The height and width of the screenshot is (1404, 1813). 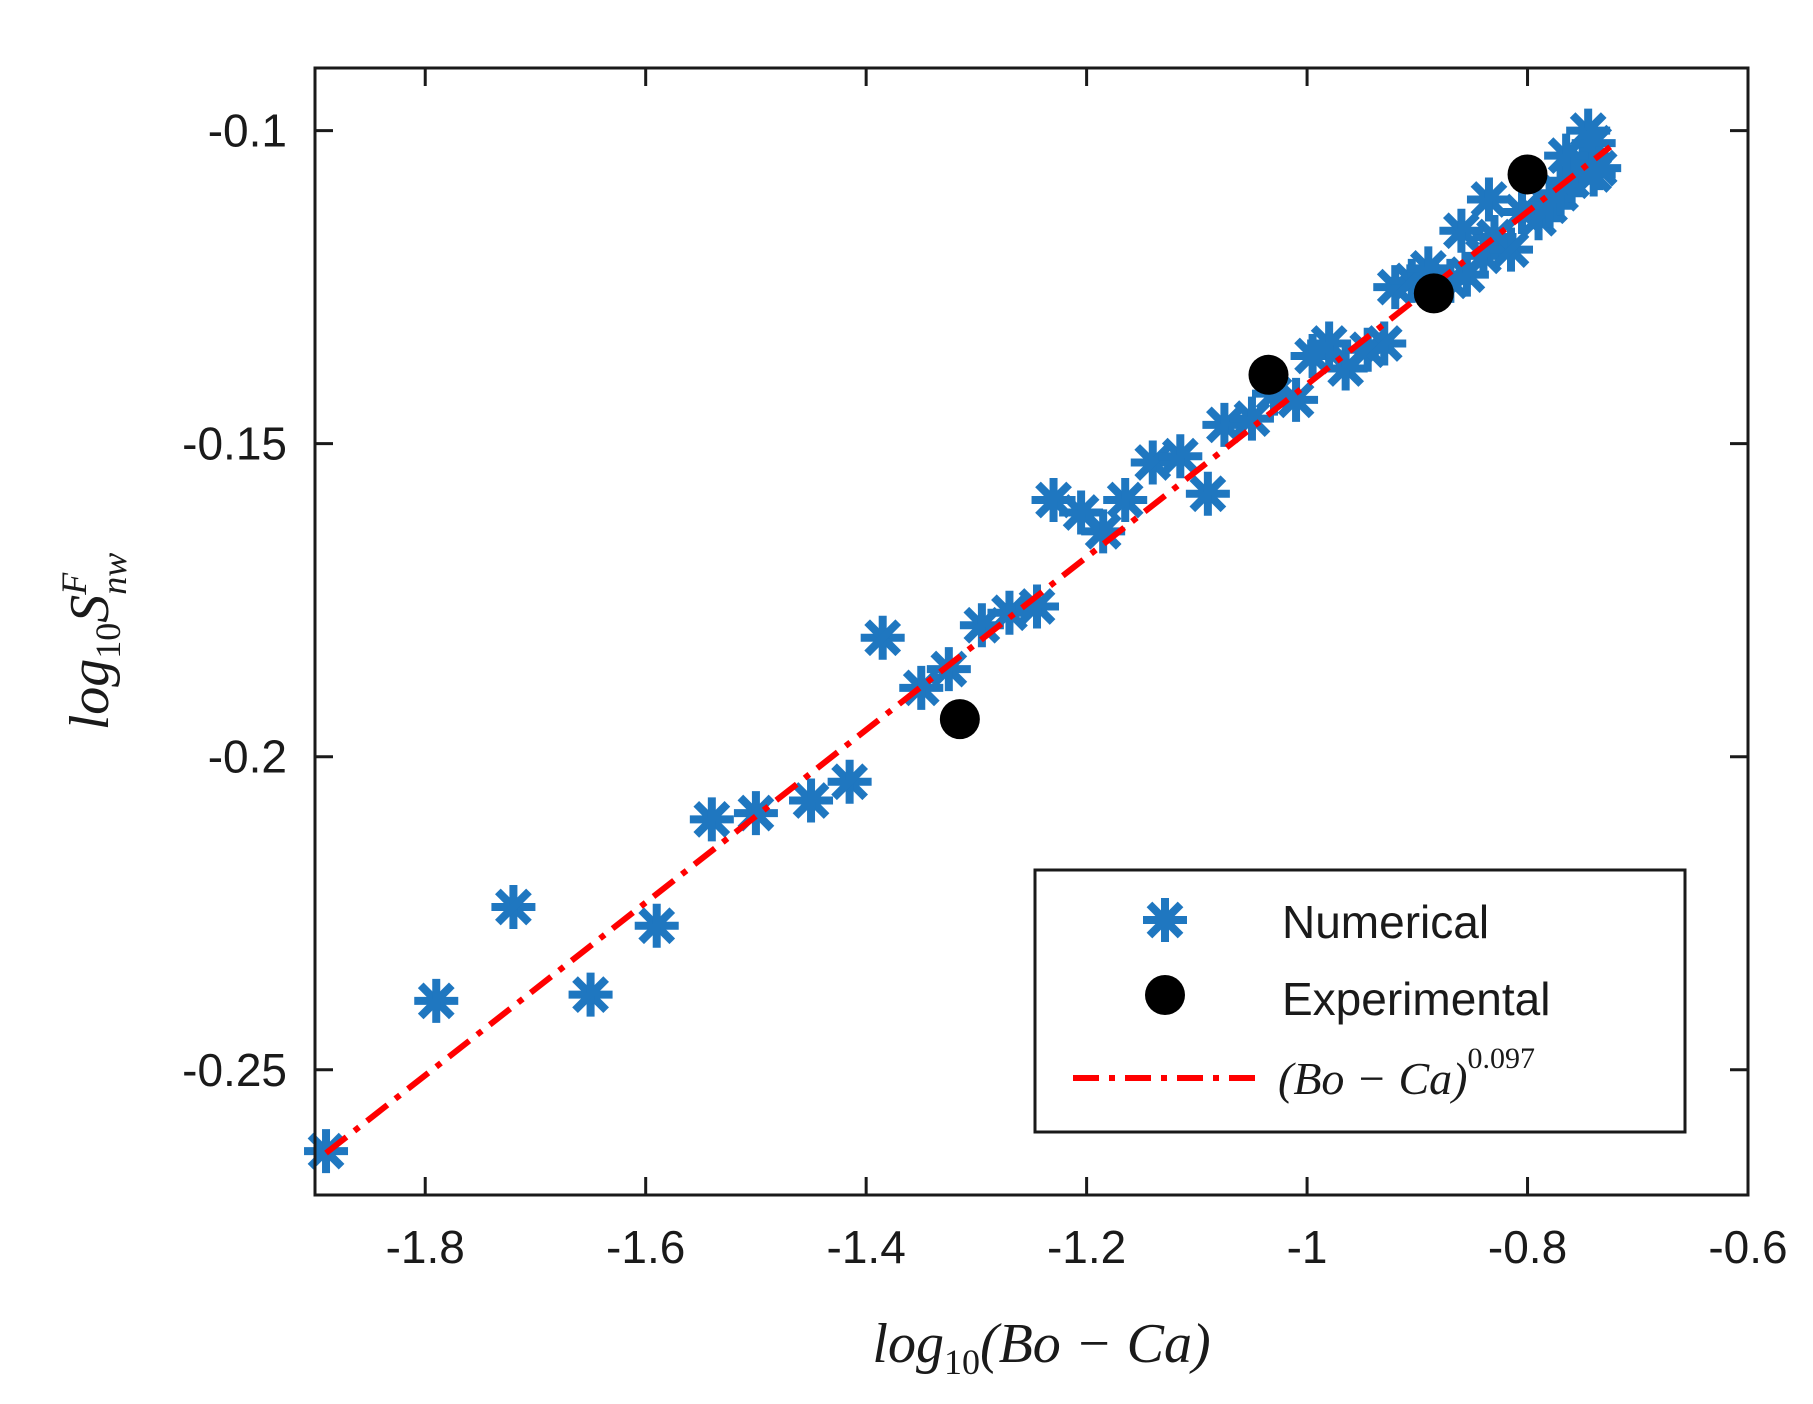 What do you see at coordinates (234, 444) in the screenshot?
I see `y-tick-label: -0.15` at bounding box center [234, 444].